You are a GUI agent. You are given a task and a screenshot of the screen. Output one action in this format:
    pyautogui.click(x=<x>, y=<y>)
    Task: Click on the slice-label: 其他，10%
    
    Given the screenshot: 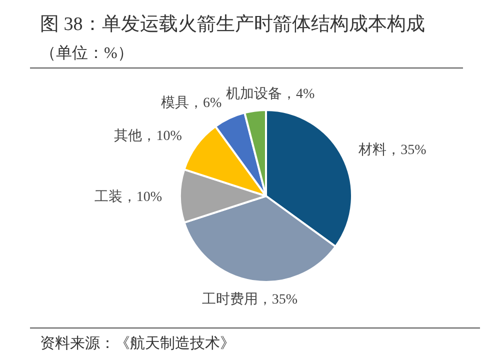 What is the action you would take?
    pyautogui.click(x=148, y=136)
    